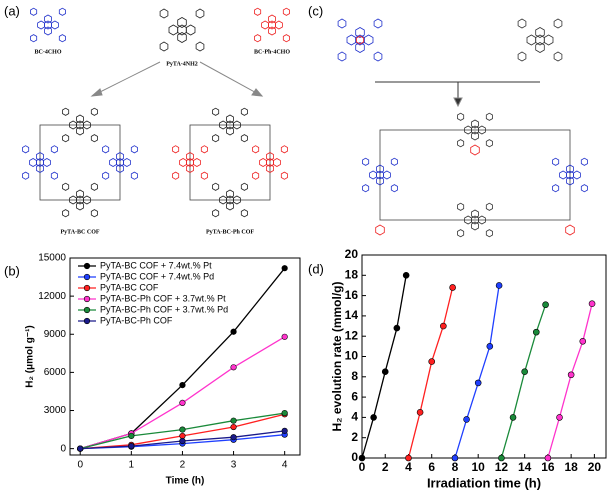 The width and height of the screenshot is (613, 495). What do you see at coordinates (354, 457) in the screenshot?
I see `y-tick-label: 0` at bounding box center [354, 457].